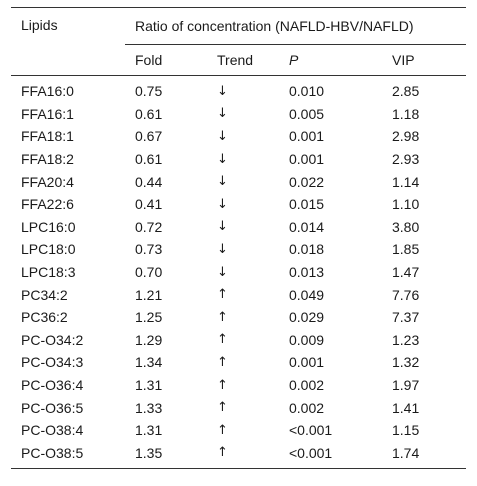 The width and height of the screenshot is (477, 486). I want to click on lipid-name-cell: PC-O36:5, so click(52, 407).